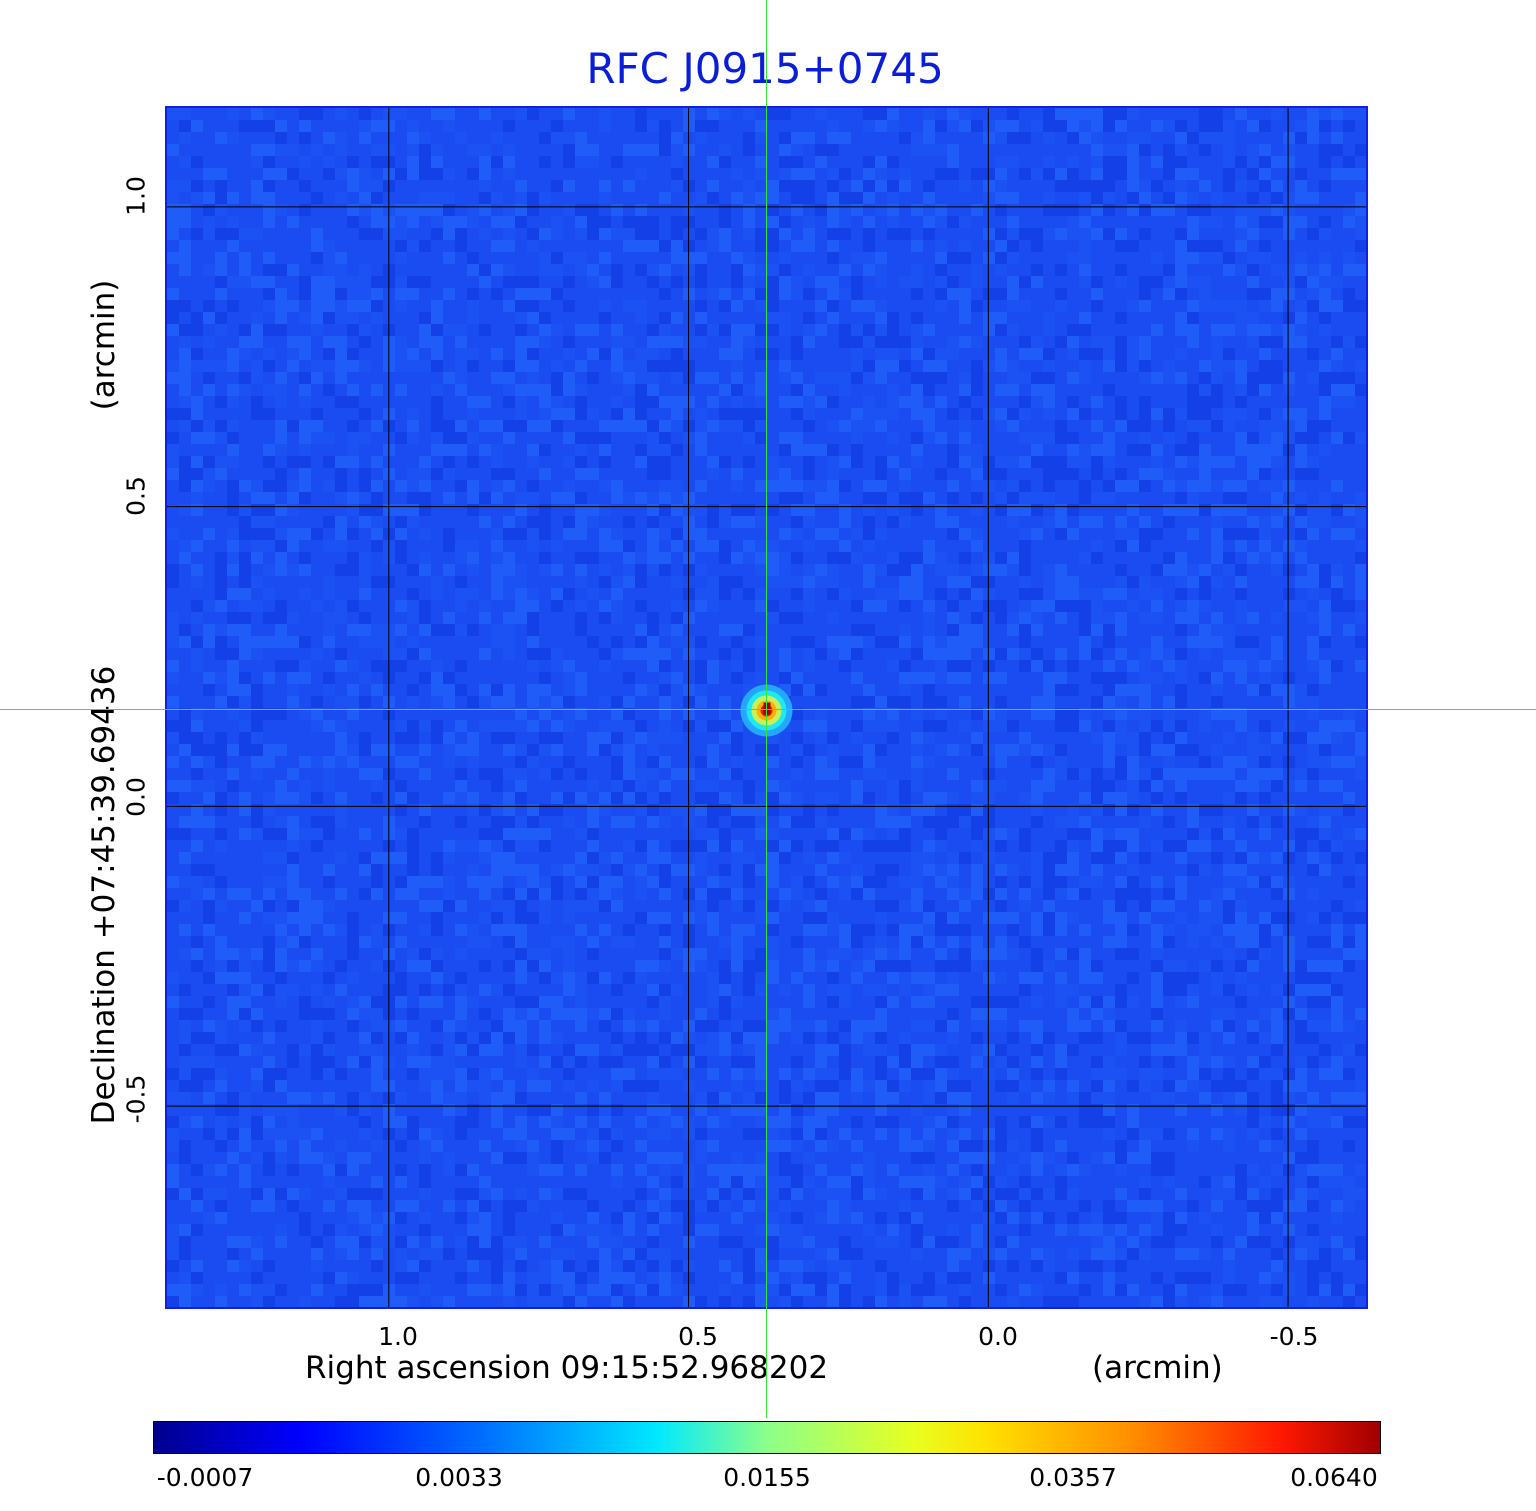  What do you see at coordinates (1157, 1368) in the screenshot?
I see `x-axis-unit: (arcmin)` at bounding box center [1157, 1368].